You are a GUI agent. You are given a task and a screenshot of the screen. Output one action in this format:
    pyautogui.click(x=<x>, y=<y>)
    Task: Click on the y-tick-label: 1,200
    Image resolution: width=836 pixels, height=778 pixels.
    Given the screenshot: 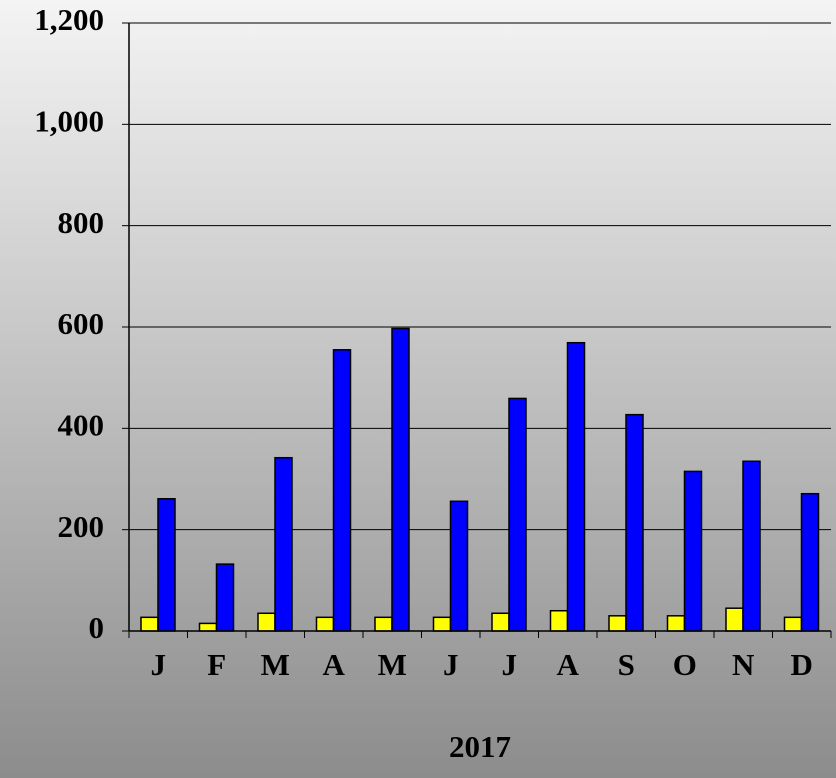 What is the action you would take?
    pyautogui.click(x=69, y=19)
    